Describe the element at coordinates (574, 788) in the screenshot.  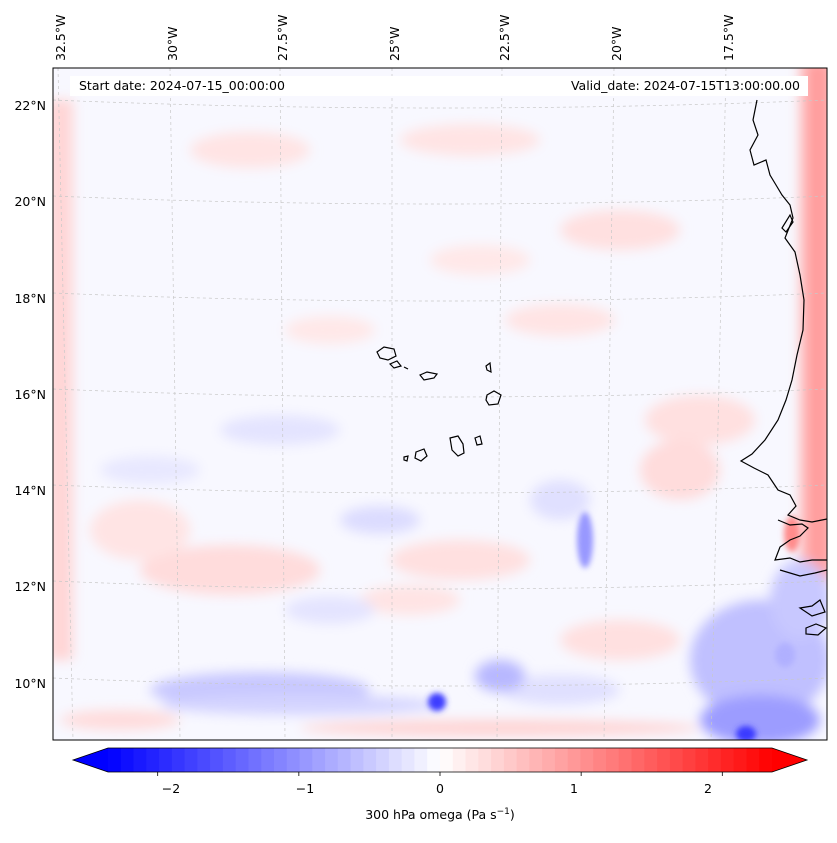
I see `colorbar-tick-label: 1` at that location.